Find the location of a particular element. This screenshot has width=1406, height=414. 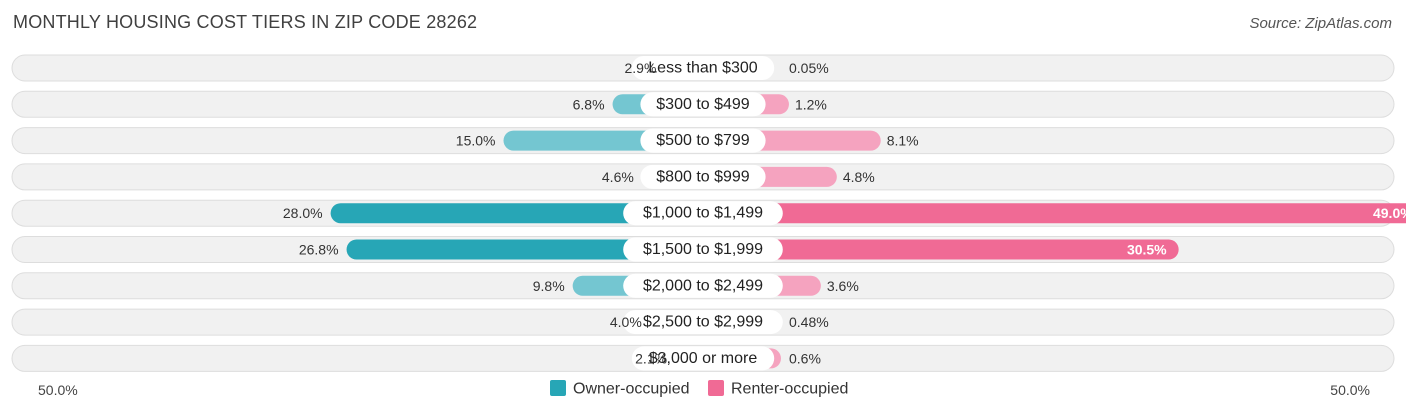

owner-value-label: 6.8% is located at coordinates (589, 104).